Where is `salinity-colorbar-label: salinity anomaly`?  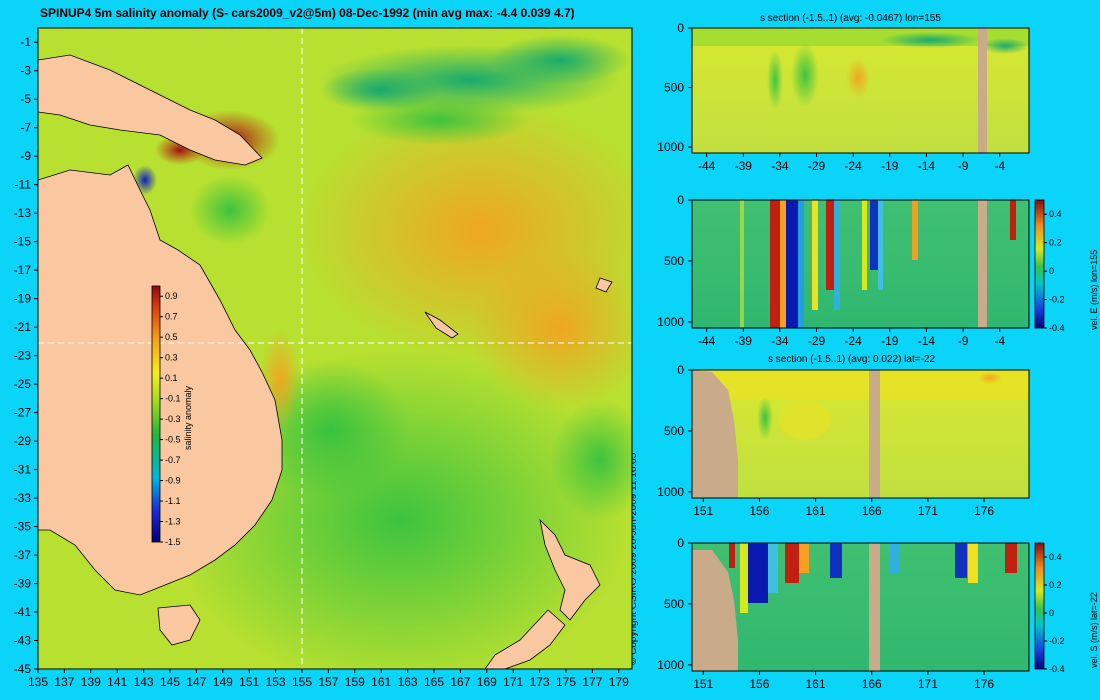
salinity-colorbar-label: salinity anomaly is located at coordinates (188, 417).